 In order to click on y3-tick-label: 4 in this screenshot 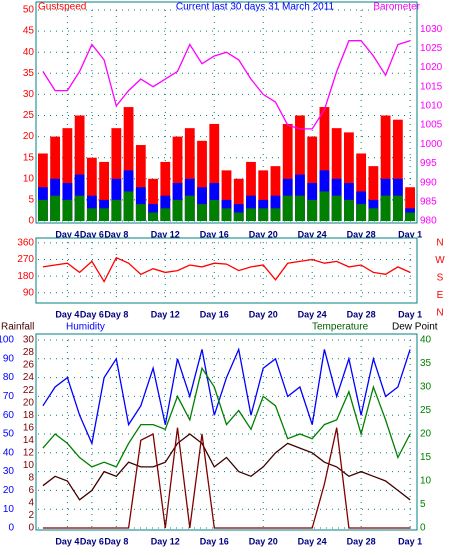, I will do `click(31, 503)`.